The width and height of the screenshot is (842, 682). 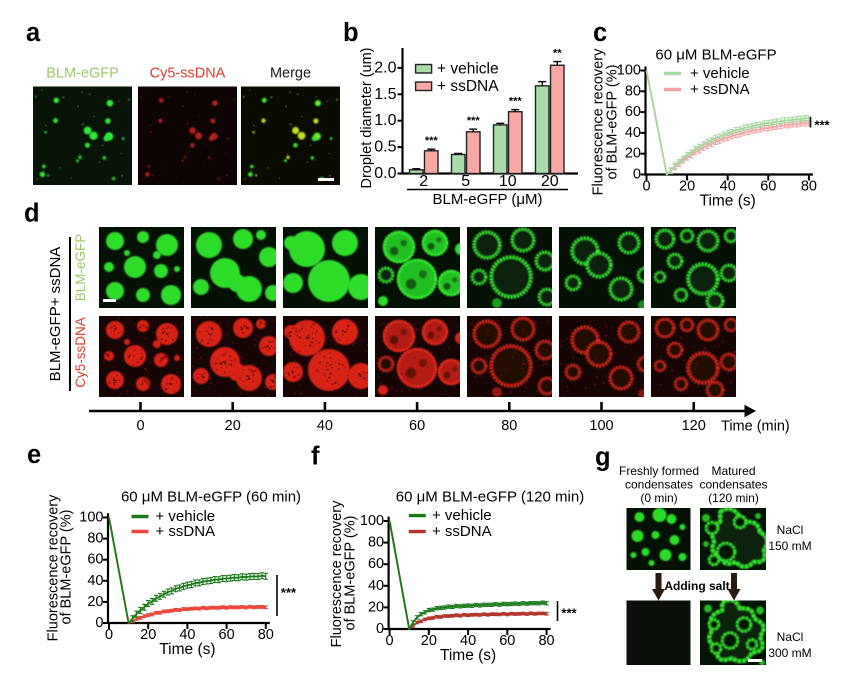 I want to click on svg-text: 2.0, so click(x=385, y=67).